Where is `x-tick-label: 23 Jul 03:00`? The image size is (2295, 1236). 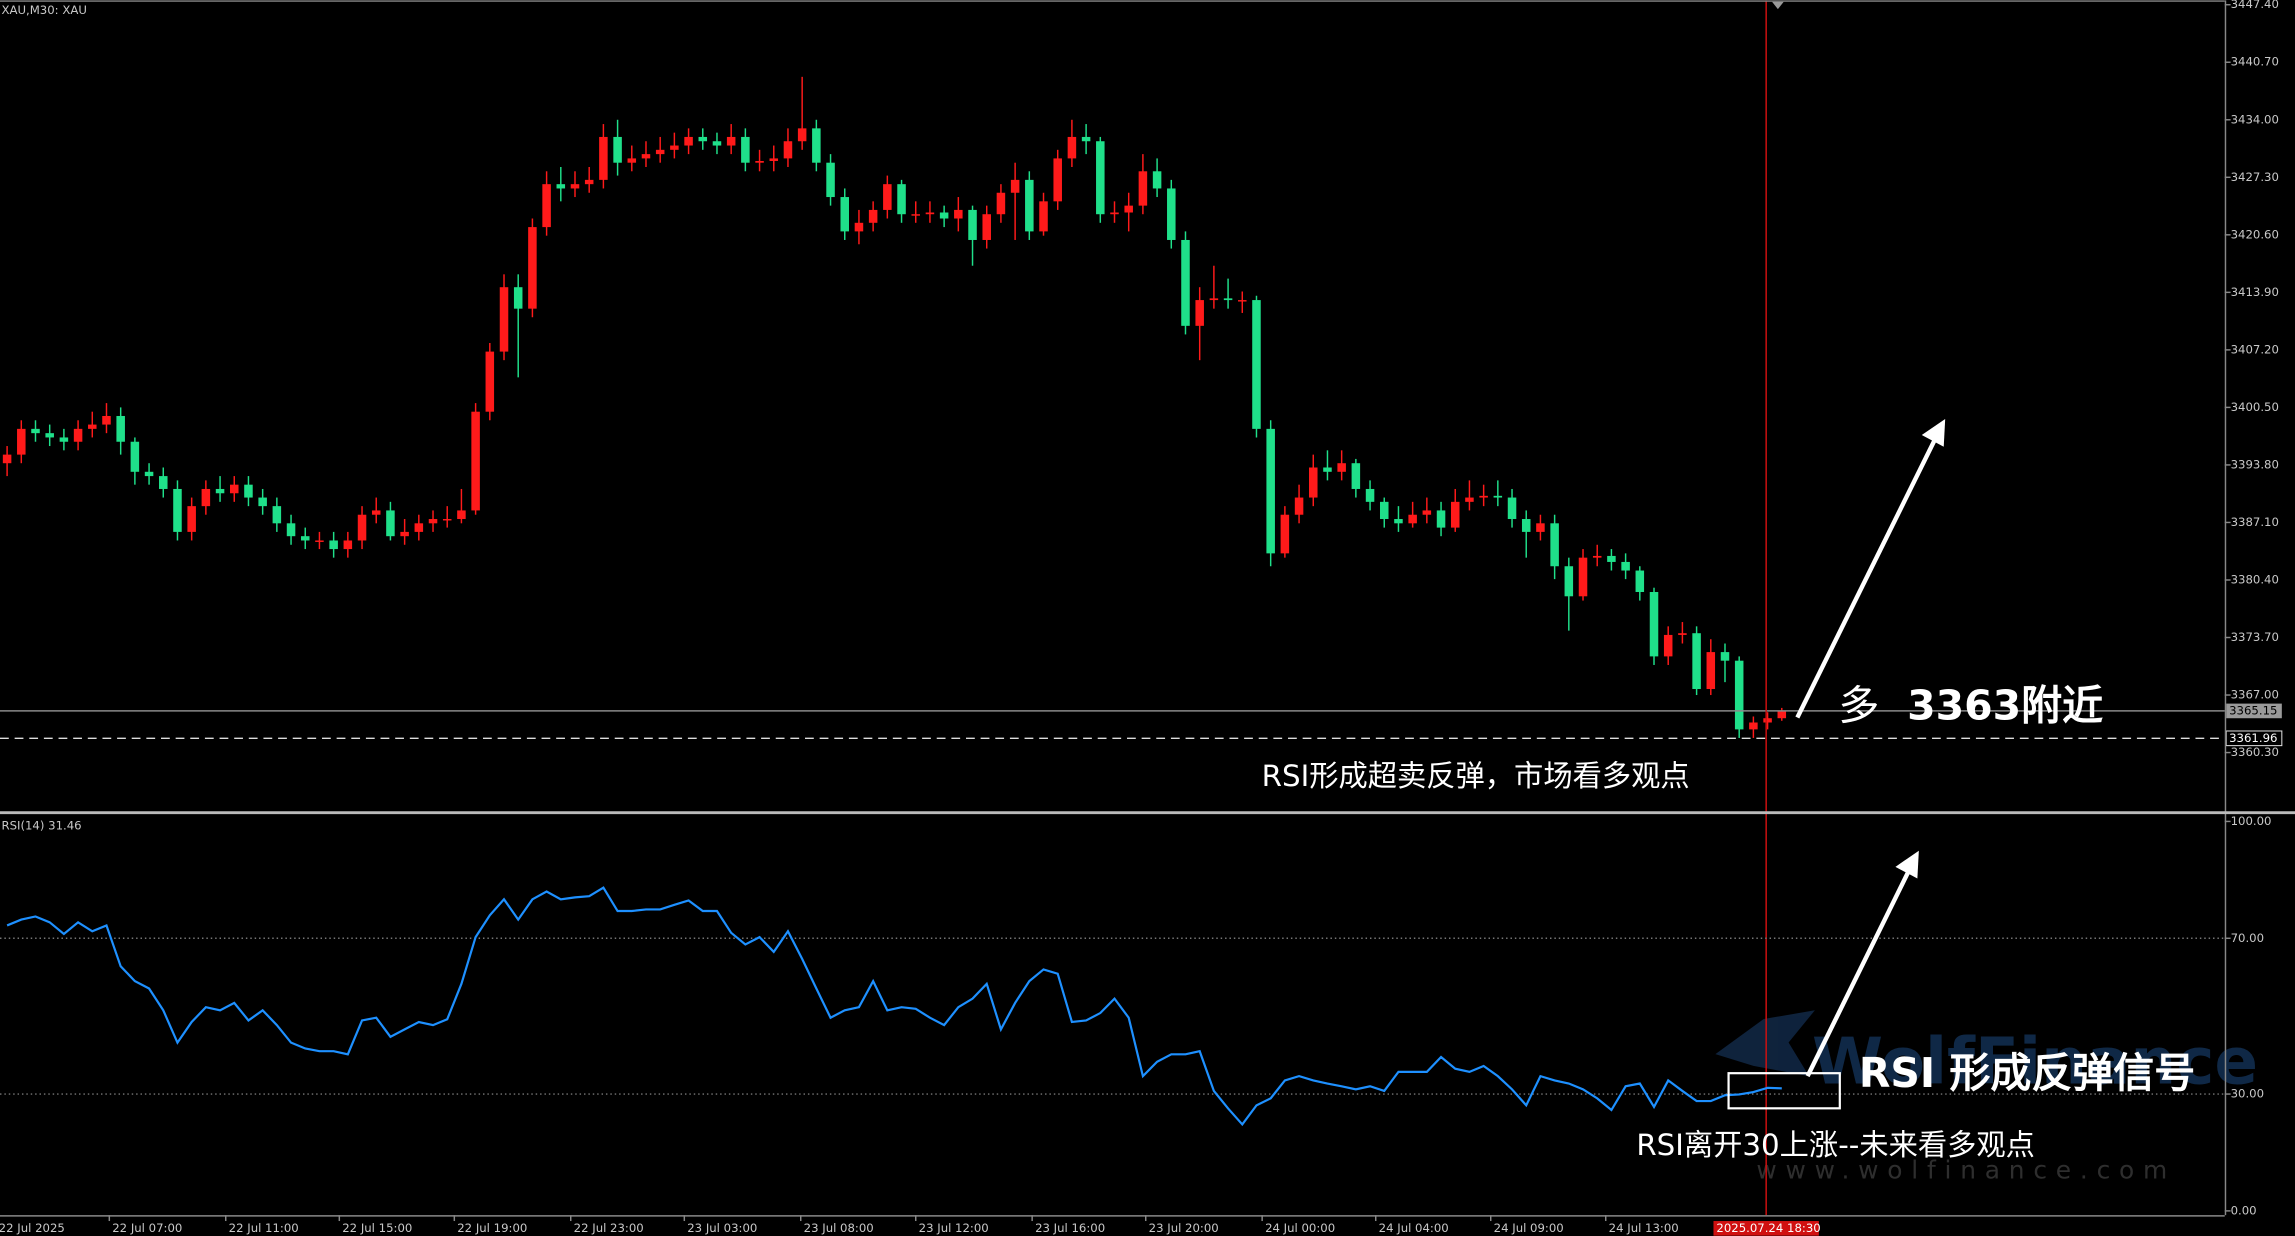 x-tick-label: 23 Jul 03:00 is located at coordinates (722, 1228).